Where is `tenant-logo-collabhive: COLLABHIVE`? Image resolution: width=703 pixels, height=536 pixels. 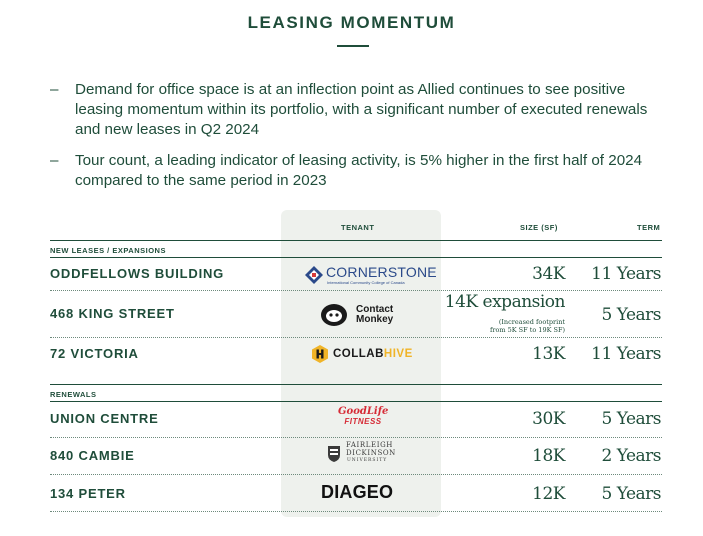 tenant-logo-collabhive: COLLABHIVE is located at coordinates (365, 355).